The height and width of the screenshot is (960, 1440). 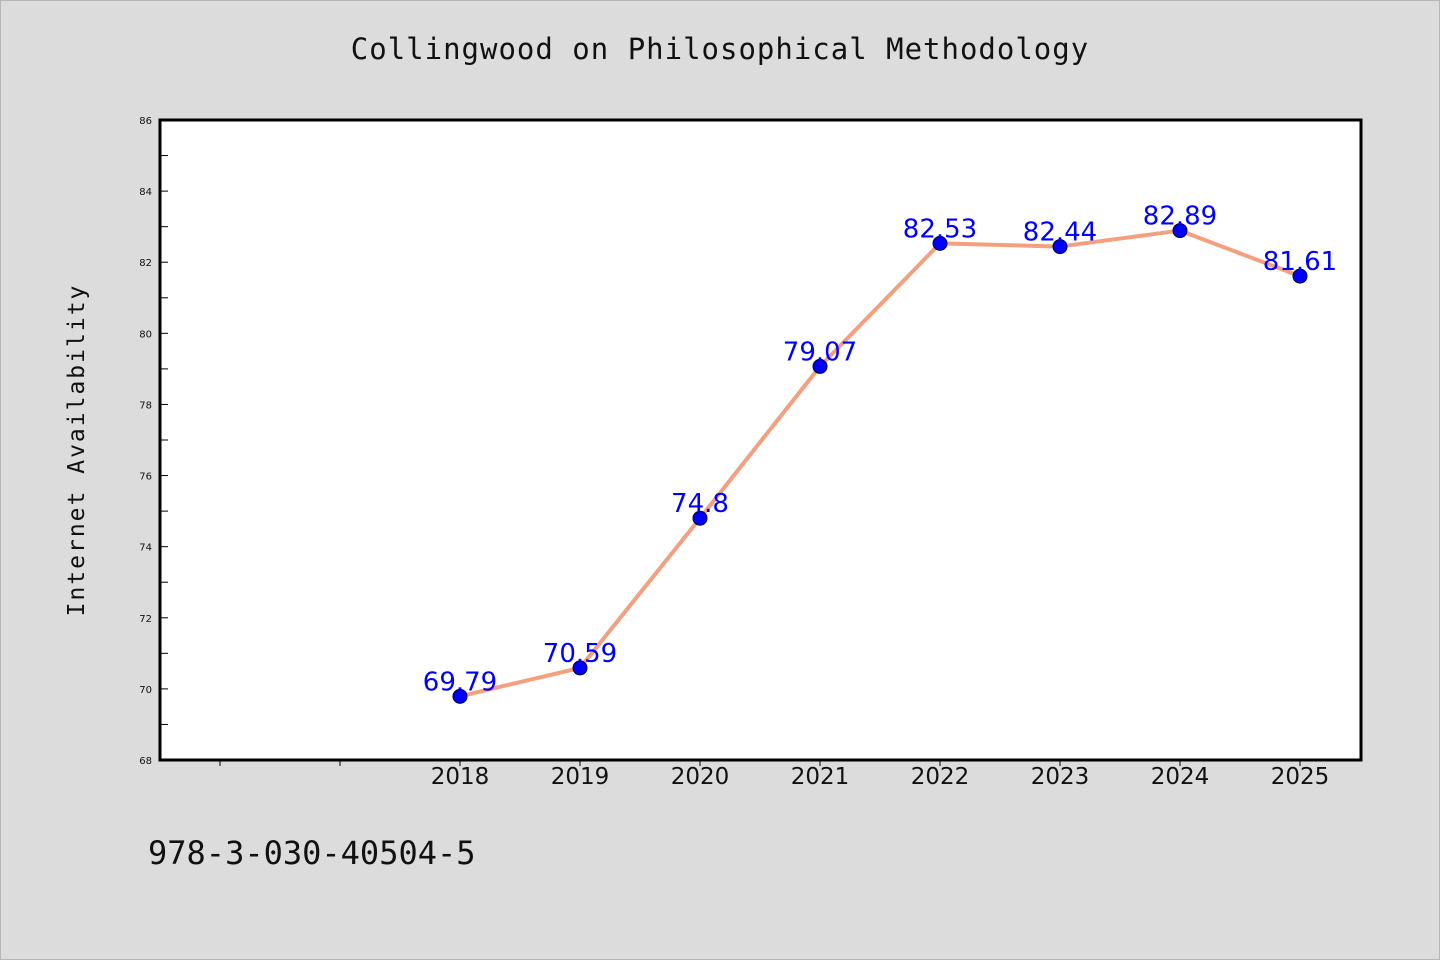 I want to click on y-tick-label: 84, so click(x=145, y=192).